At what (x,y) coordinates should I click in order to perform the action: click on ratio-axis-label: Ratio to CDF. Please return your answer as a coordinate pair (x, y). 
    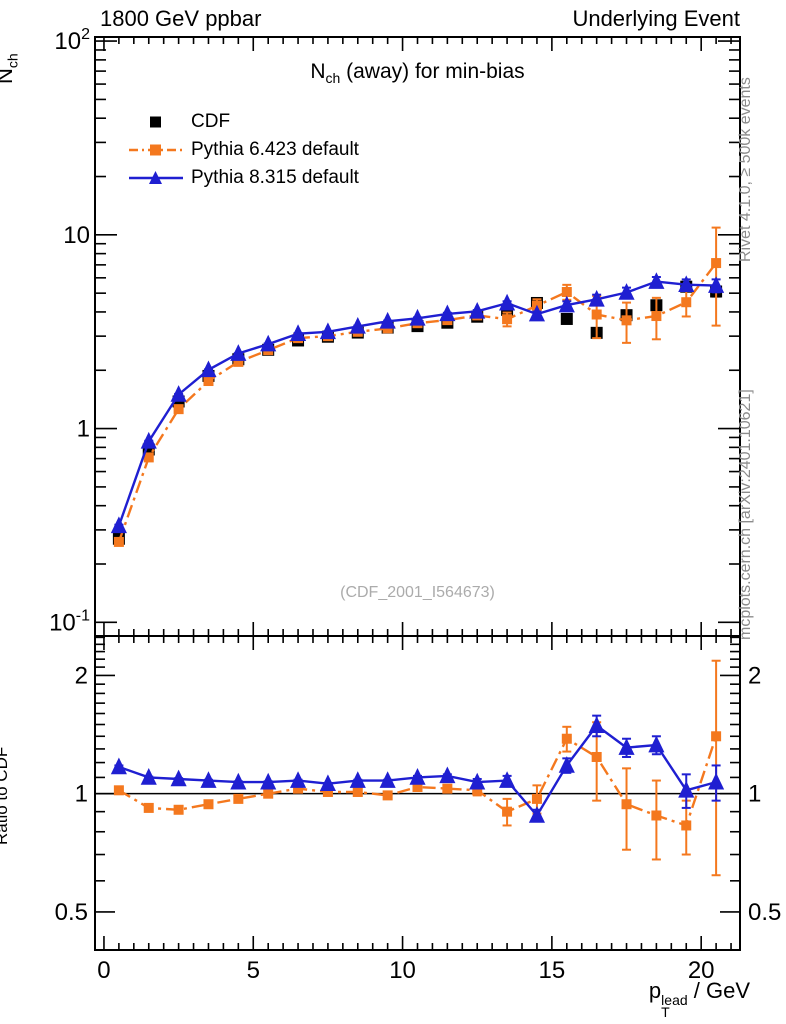
    Looking at the image, I should click on (5, 795).